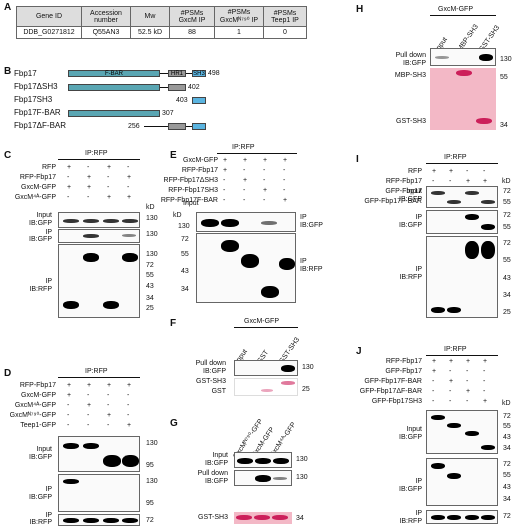 The height and width of the screenshot is (528, 520). Describe the element at coordinates (360, 9) in the screenshot. I see `panel-label-h: H` at that location.